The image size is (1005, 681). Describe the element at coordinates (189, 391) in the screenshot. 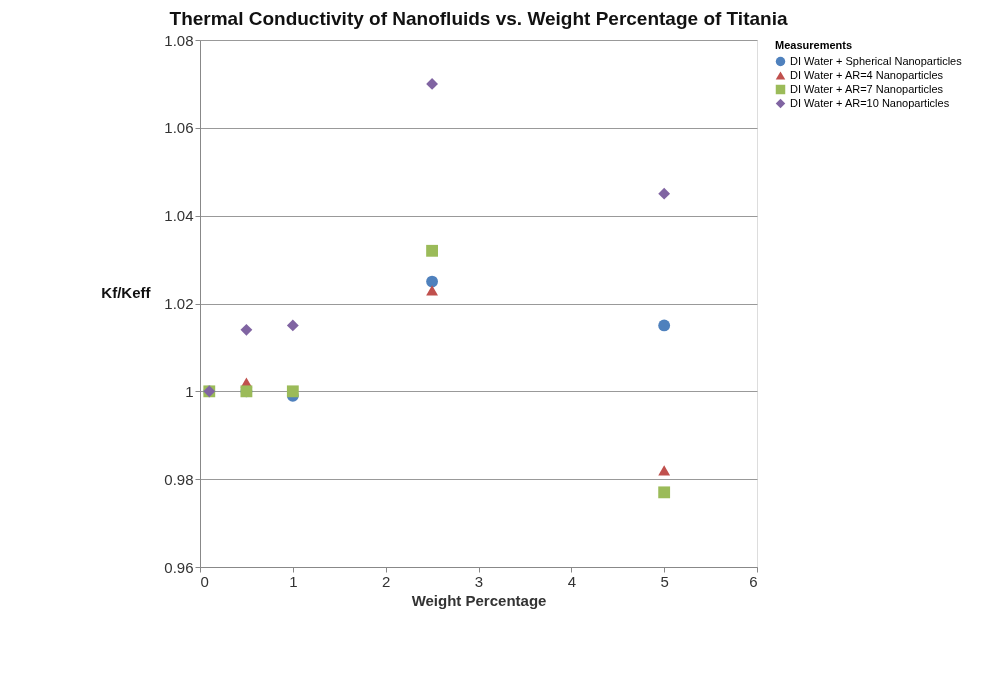

I see `y-tick-label: 1` at that location.